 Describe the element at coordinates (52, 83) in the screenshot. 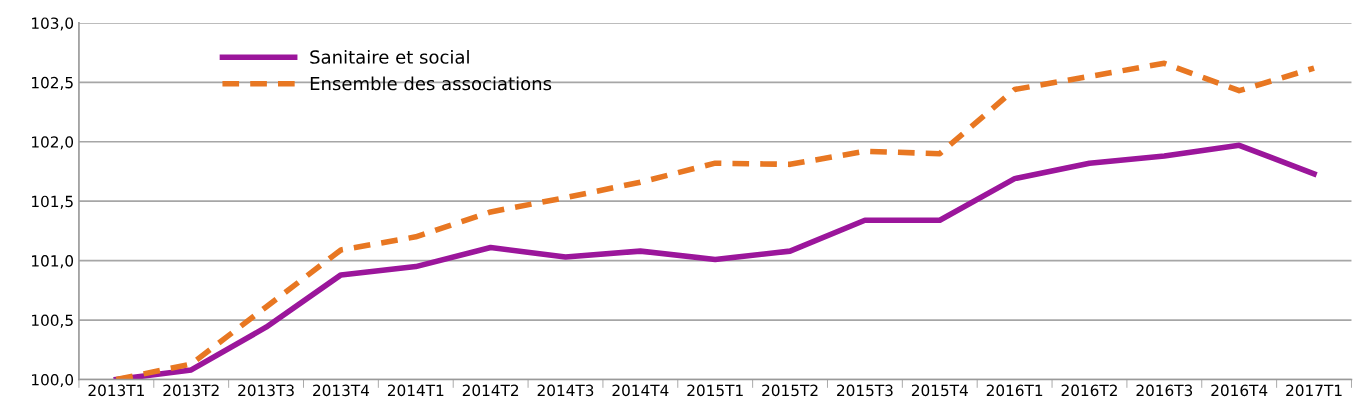

I see `y-tick-label: 102,5` at that location.